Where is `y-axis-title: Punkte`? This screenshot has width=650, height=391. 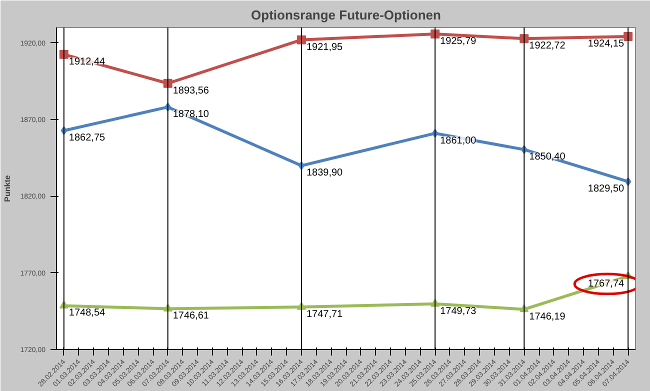
y-axis-title: Punkte is located at coordinates (7, 188).